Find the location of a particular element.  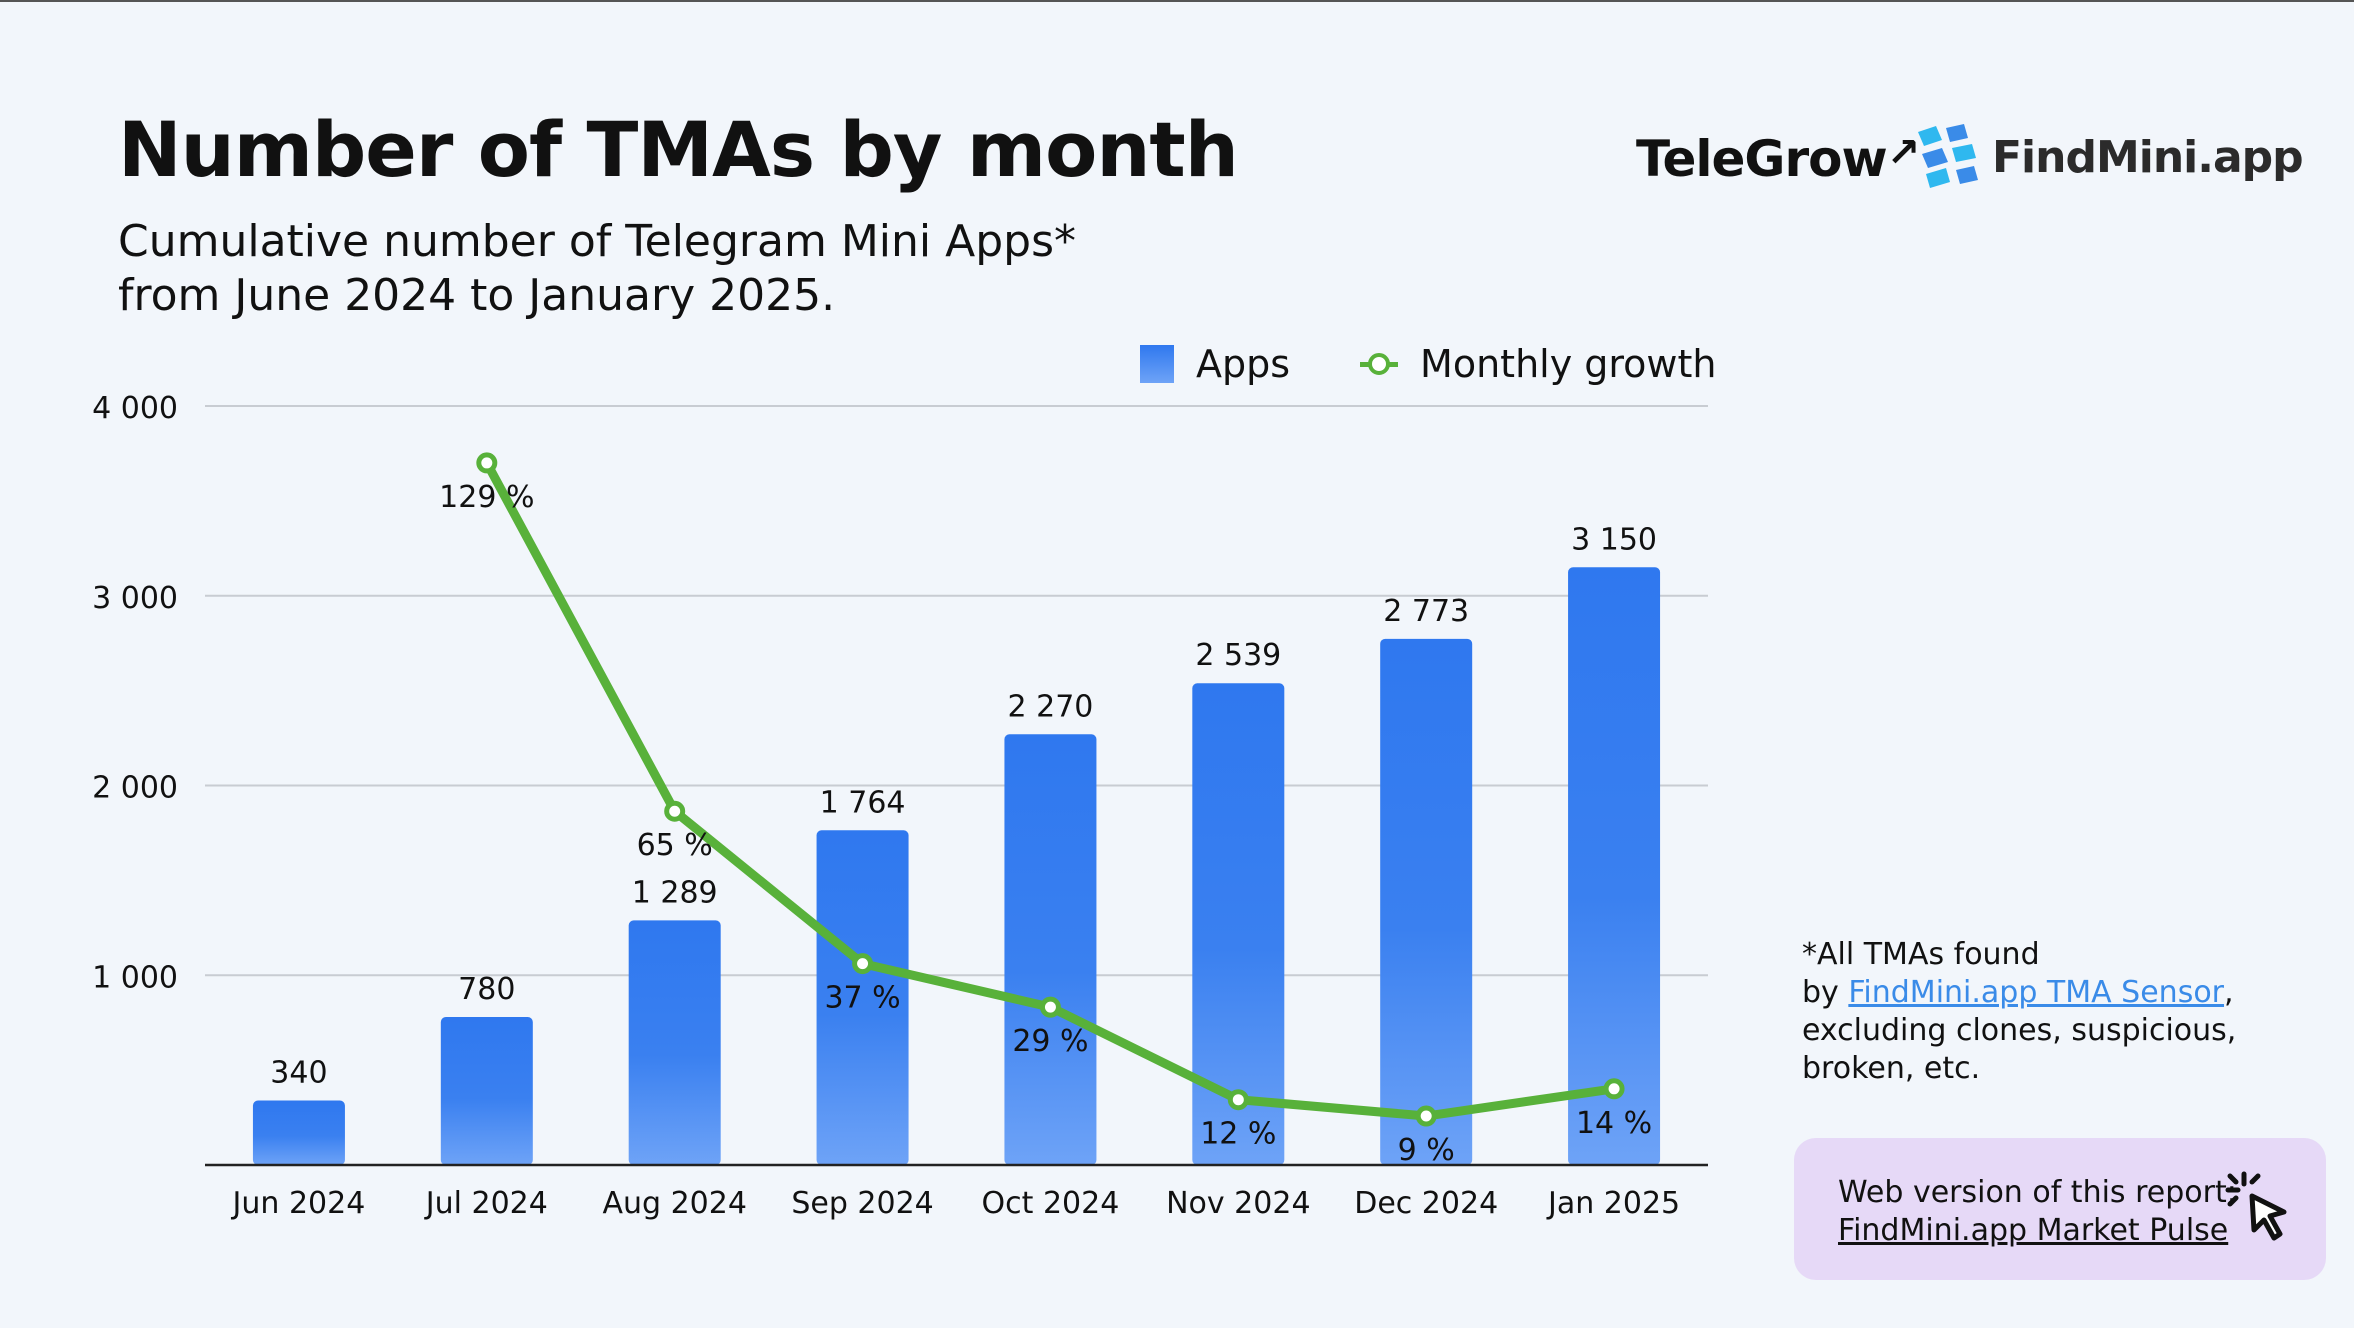

telegrow-logo: TeleGrow↗ is located at coordinates (1778, 159).